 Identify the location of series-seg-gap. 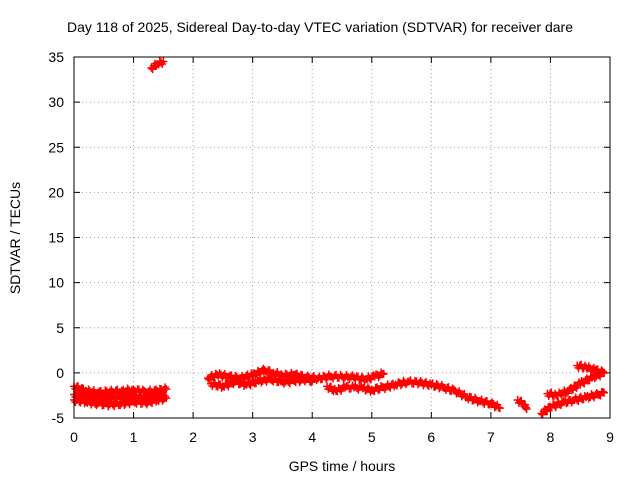
(522, 404).